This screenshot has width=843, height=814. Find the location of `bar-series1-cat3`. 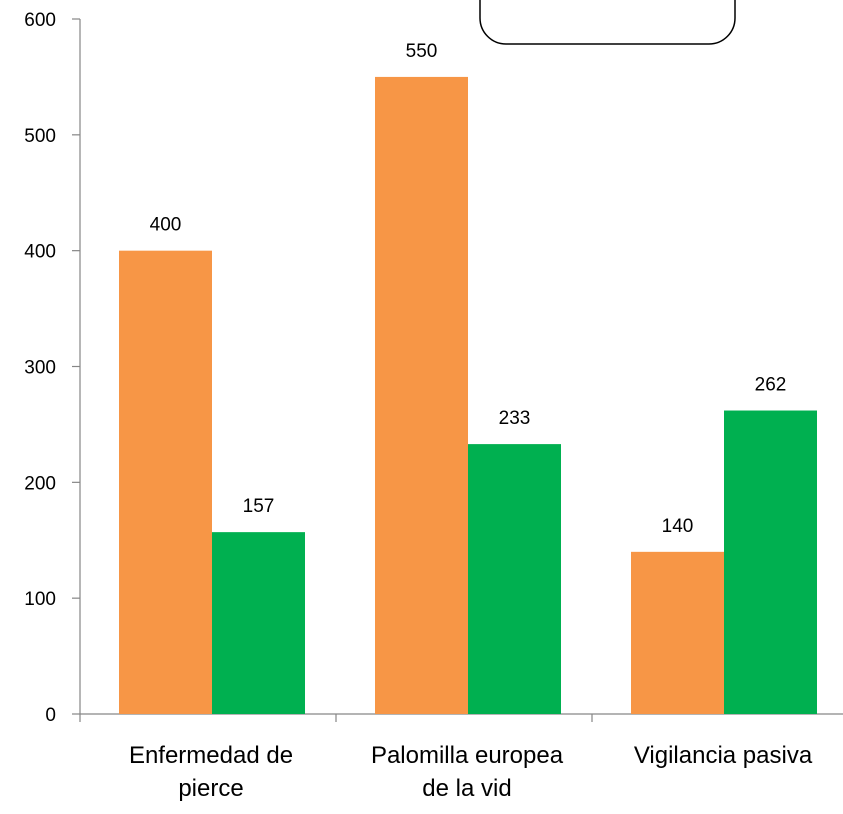

bar-series1-cat3 is located at coordinates (677, 632).